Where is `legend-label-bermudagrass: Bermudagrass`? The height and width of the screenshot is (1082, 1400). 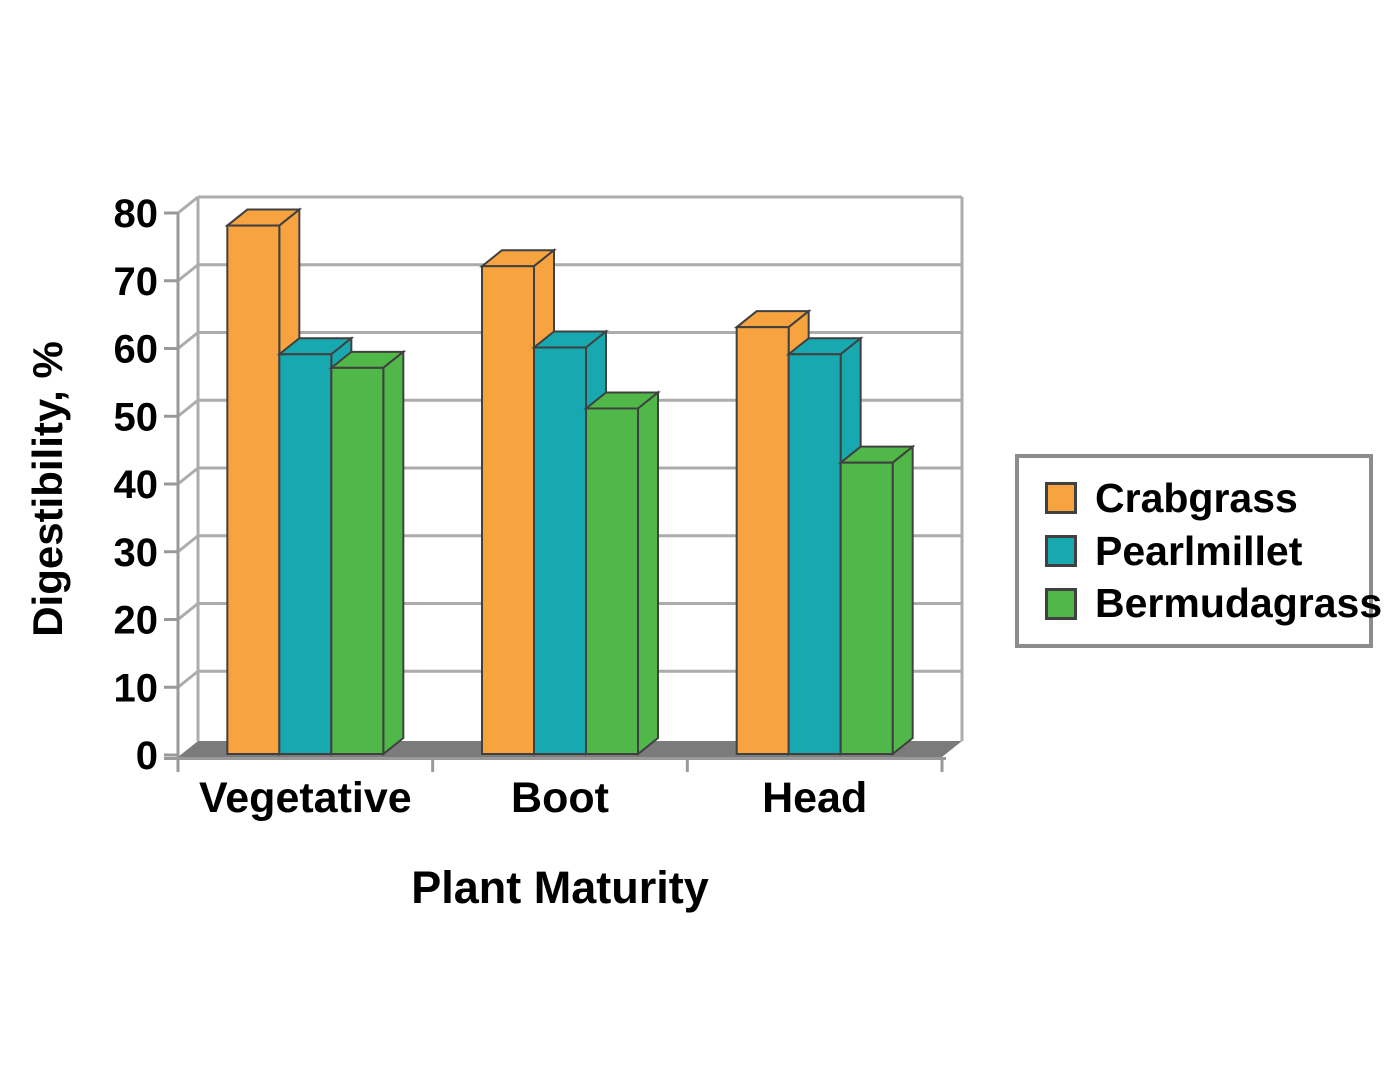
legend-label-bermudagrass: Bermudagrass is located at coordinates (1239, 603).